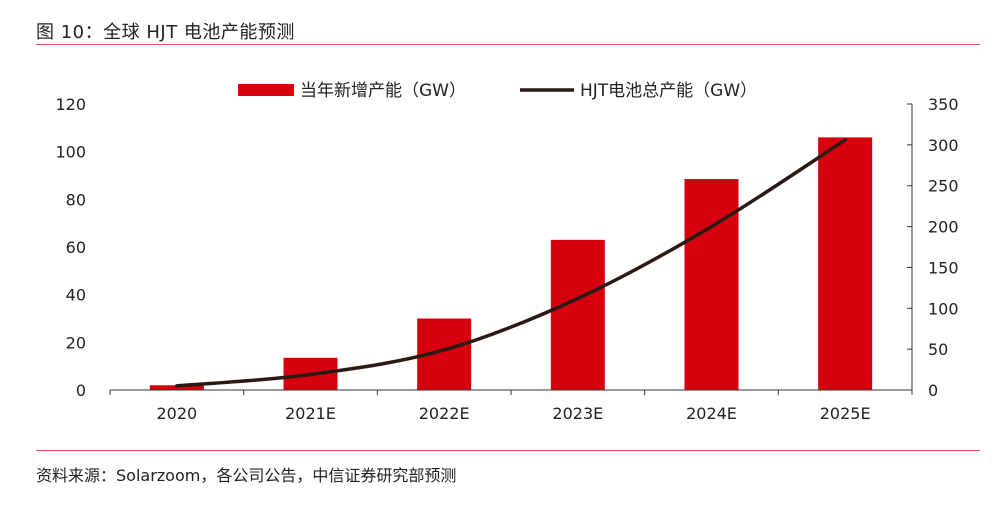  I want to click on bar-2023E, so click(577, 314).